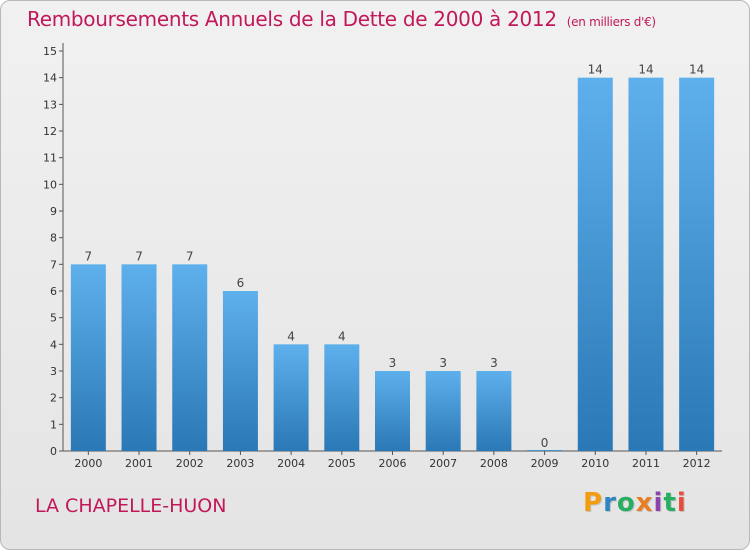 The image size is (750, 550). What do you see at coordinates (53, 238) in the screenshot?
I see `y-tick-label: 8` at bounding box center [53, 238].